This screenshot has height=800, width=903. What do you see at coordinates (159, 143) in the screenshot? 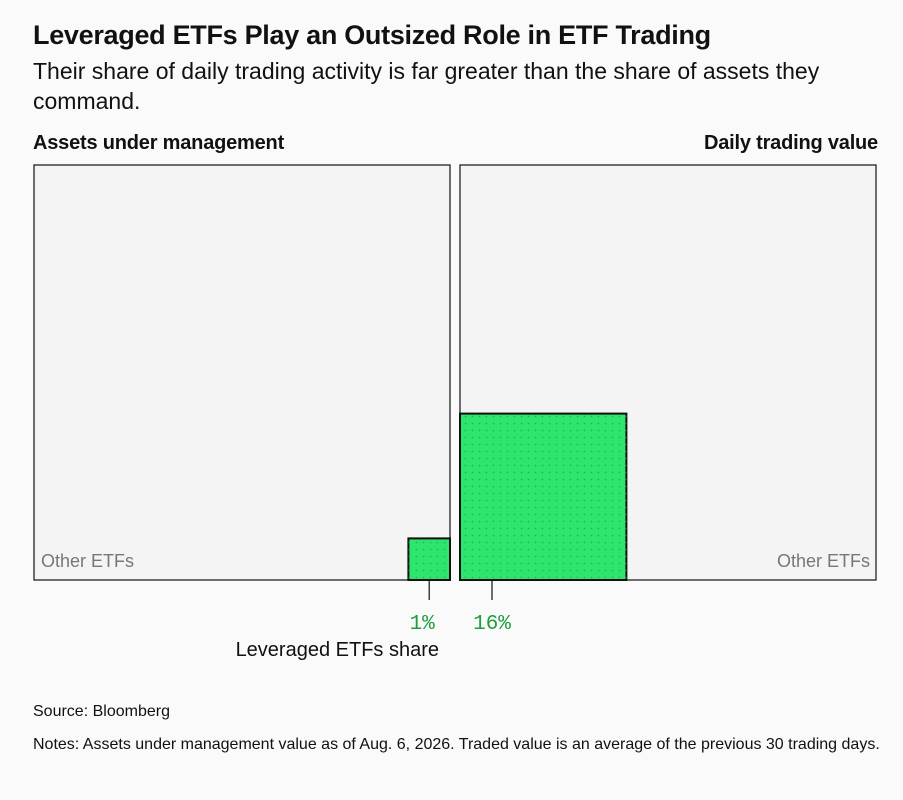
I see `left-panel-label: Assets under management` at bounding box center [159, 143].